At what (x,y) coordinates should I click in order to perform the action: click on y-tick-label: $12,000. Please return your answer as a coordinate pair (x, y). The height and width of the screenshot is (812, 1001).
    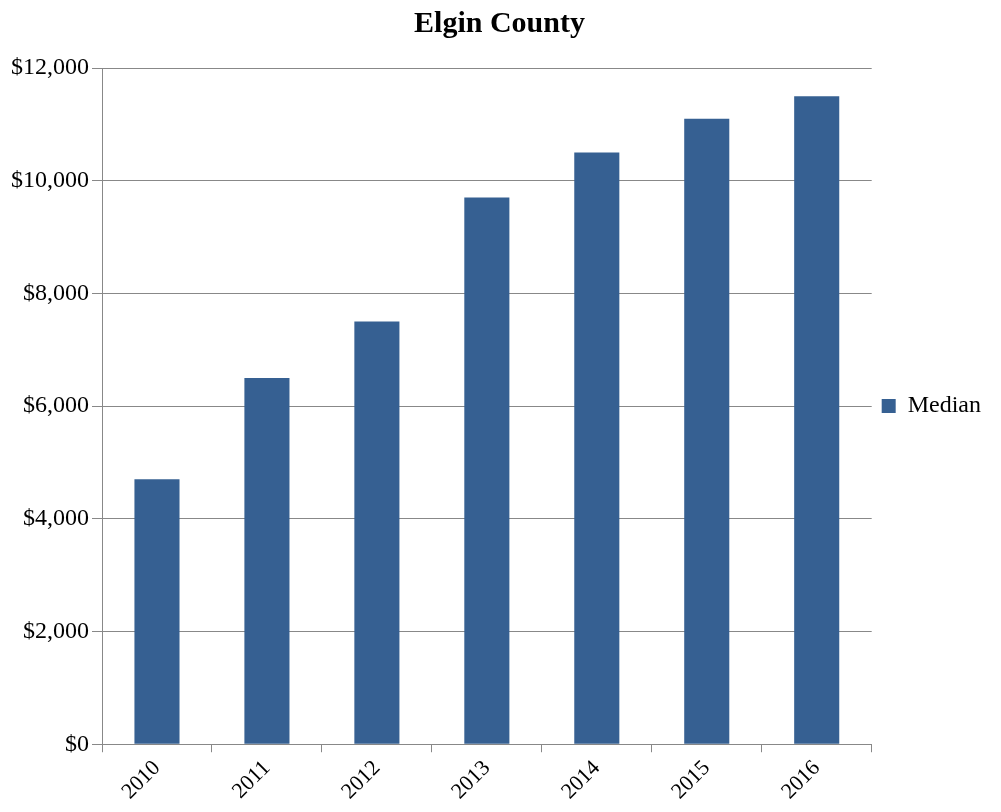
    Looking at the image, I should click on (50, 66).